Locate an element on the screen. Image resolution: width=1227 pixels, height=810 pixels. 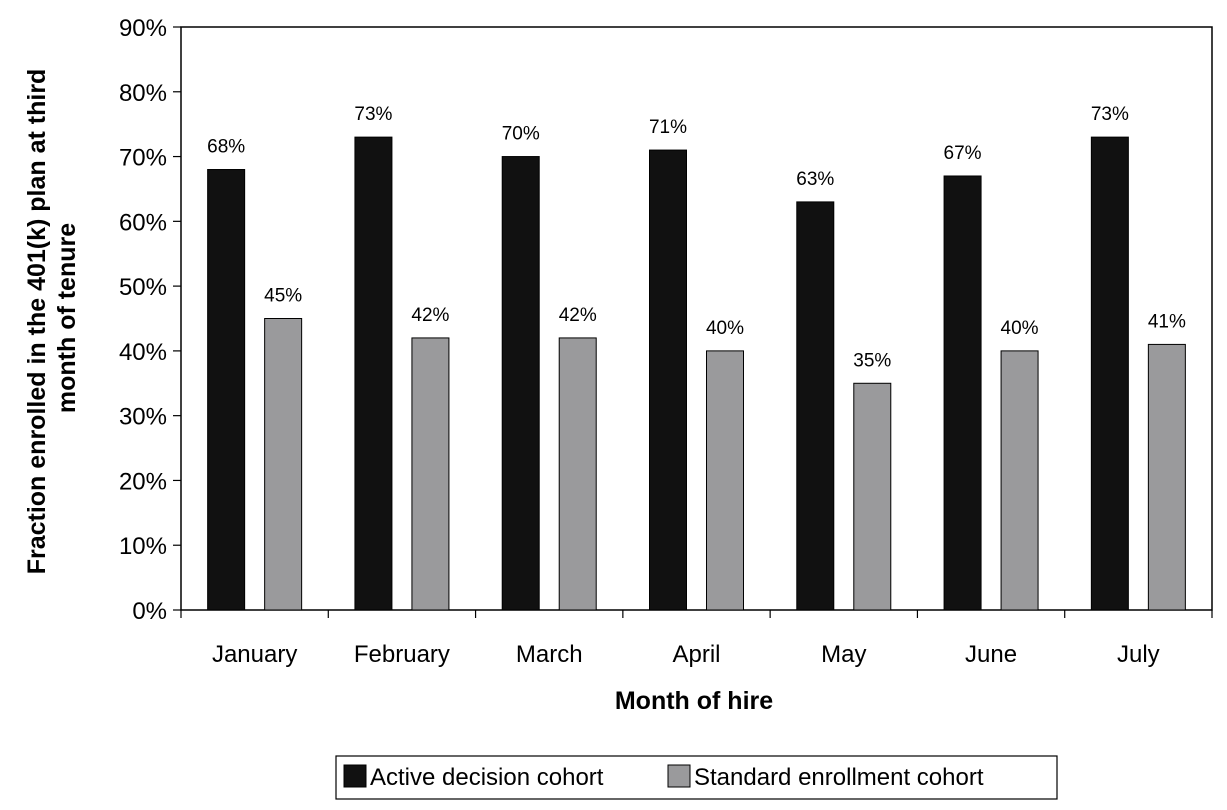
legend-swatch-active-decision is located at coordinates (355, 776).